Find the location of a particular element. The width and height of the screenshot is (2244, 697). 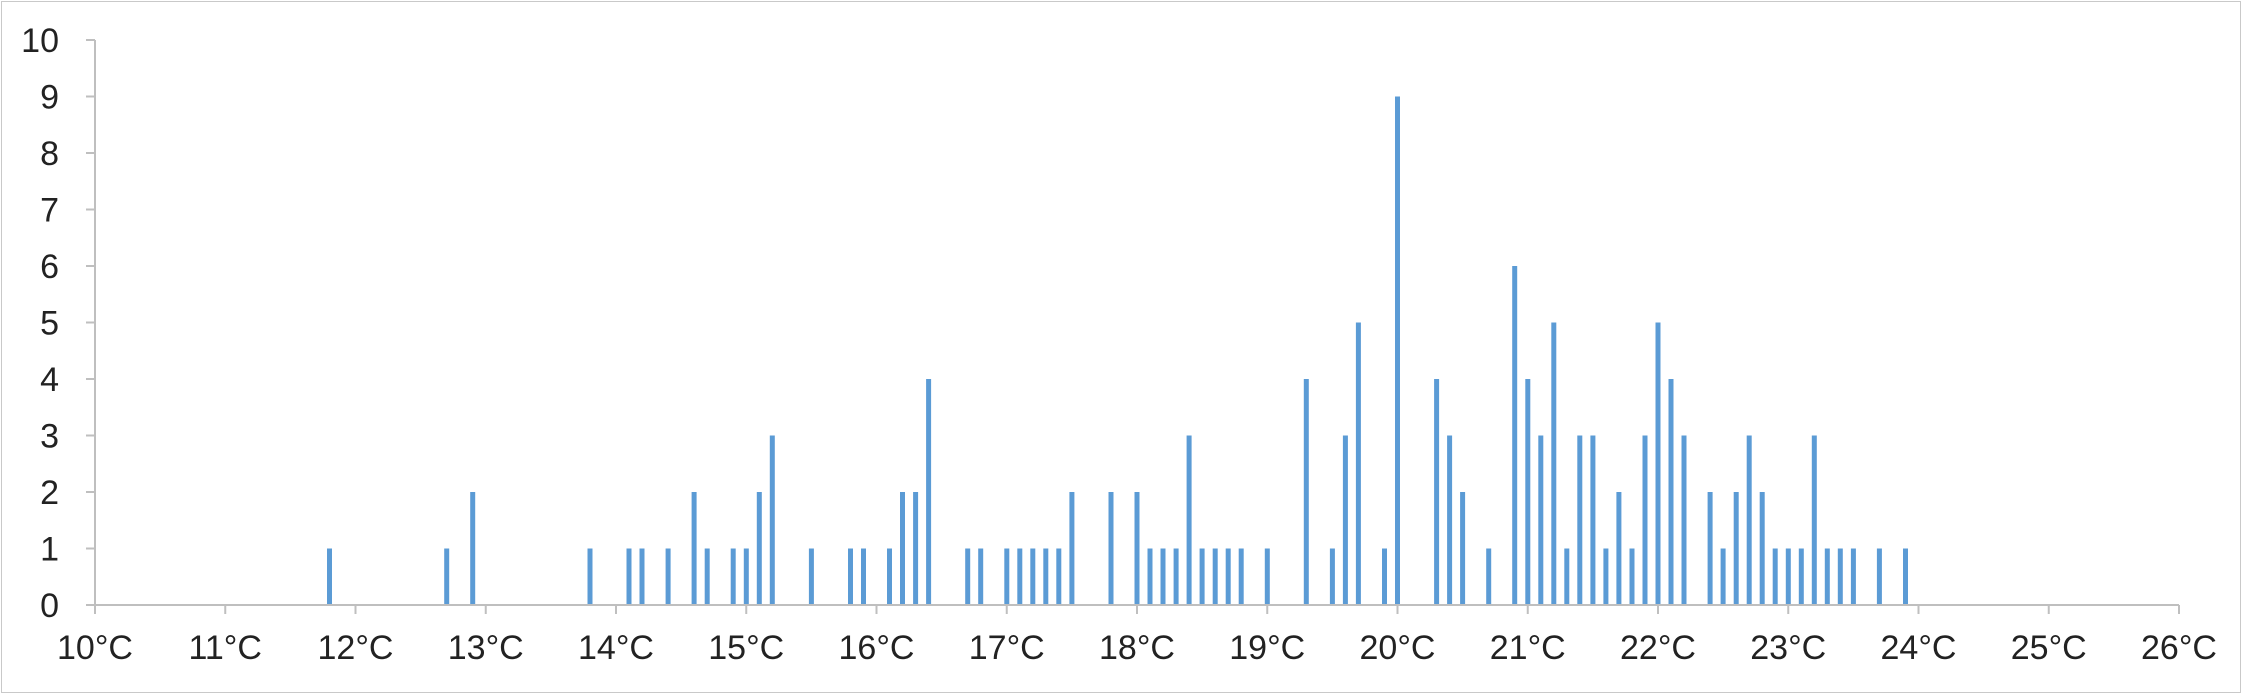

bar-15.1c is located at coordinates (759, 548).